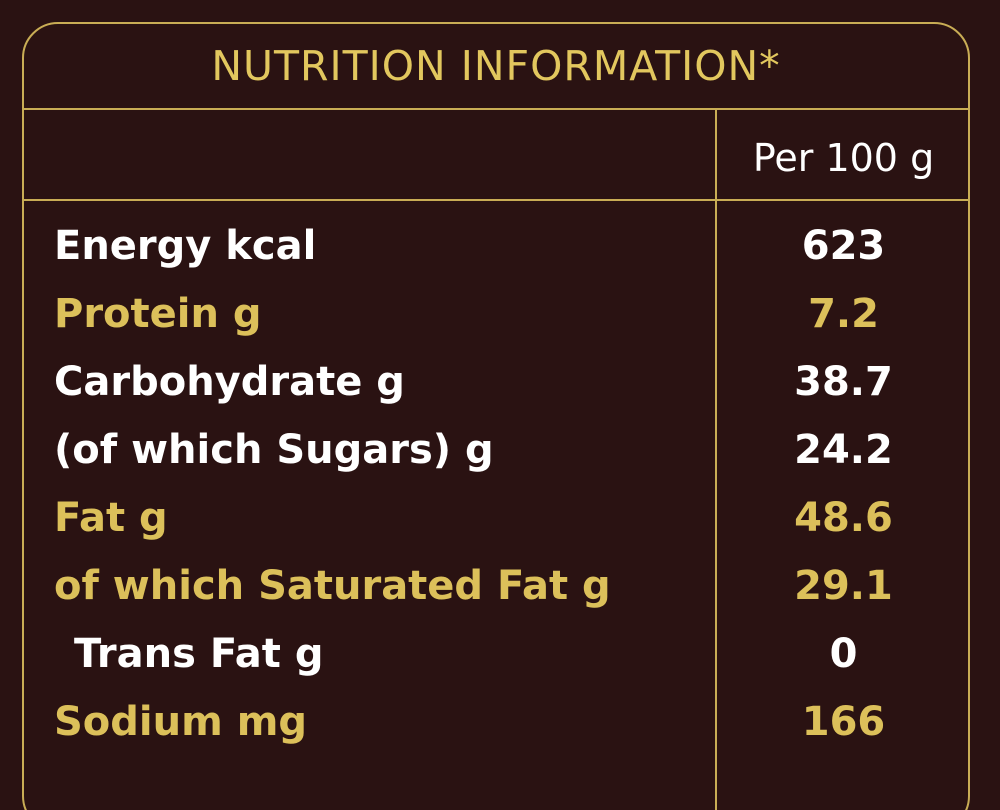 The image size is (1000, 810). Describe the element at coordinates (843, 586) in the screenshot. I see `row-value: 29.1` at that location.